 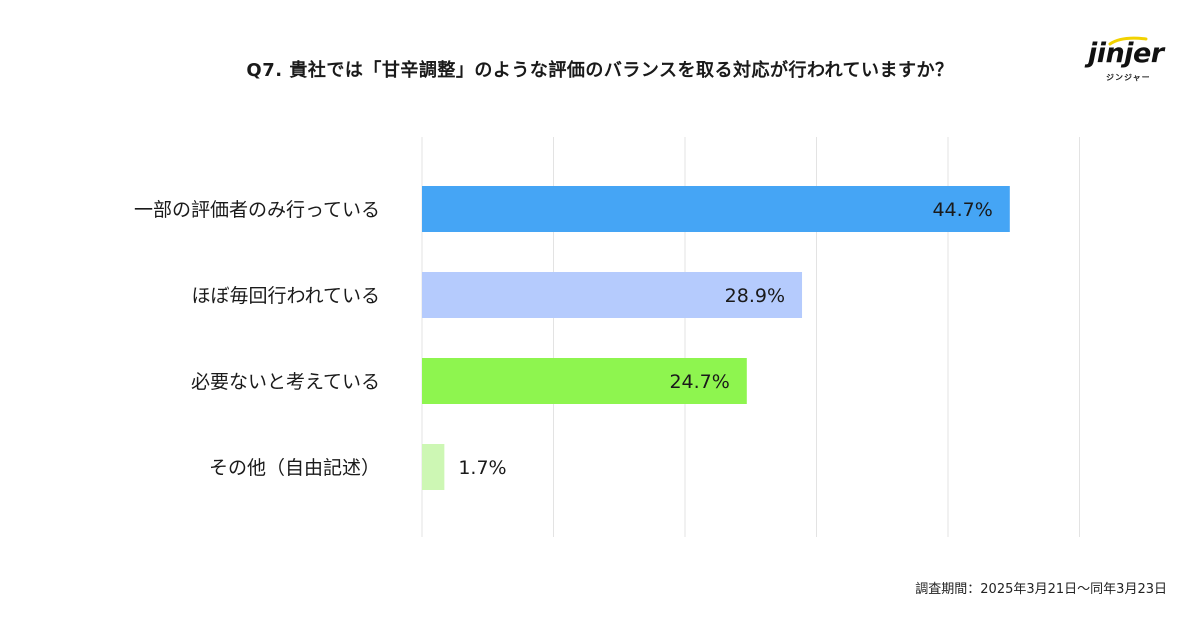 What do you see at coordinates (294, 468) in the screenshot?
I see `category-label: その他（自由記述）` at bounding box center [294, 468].